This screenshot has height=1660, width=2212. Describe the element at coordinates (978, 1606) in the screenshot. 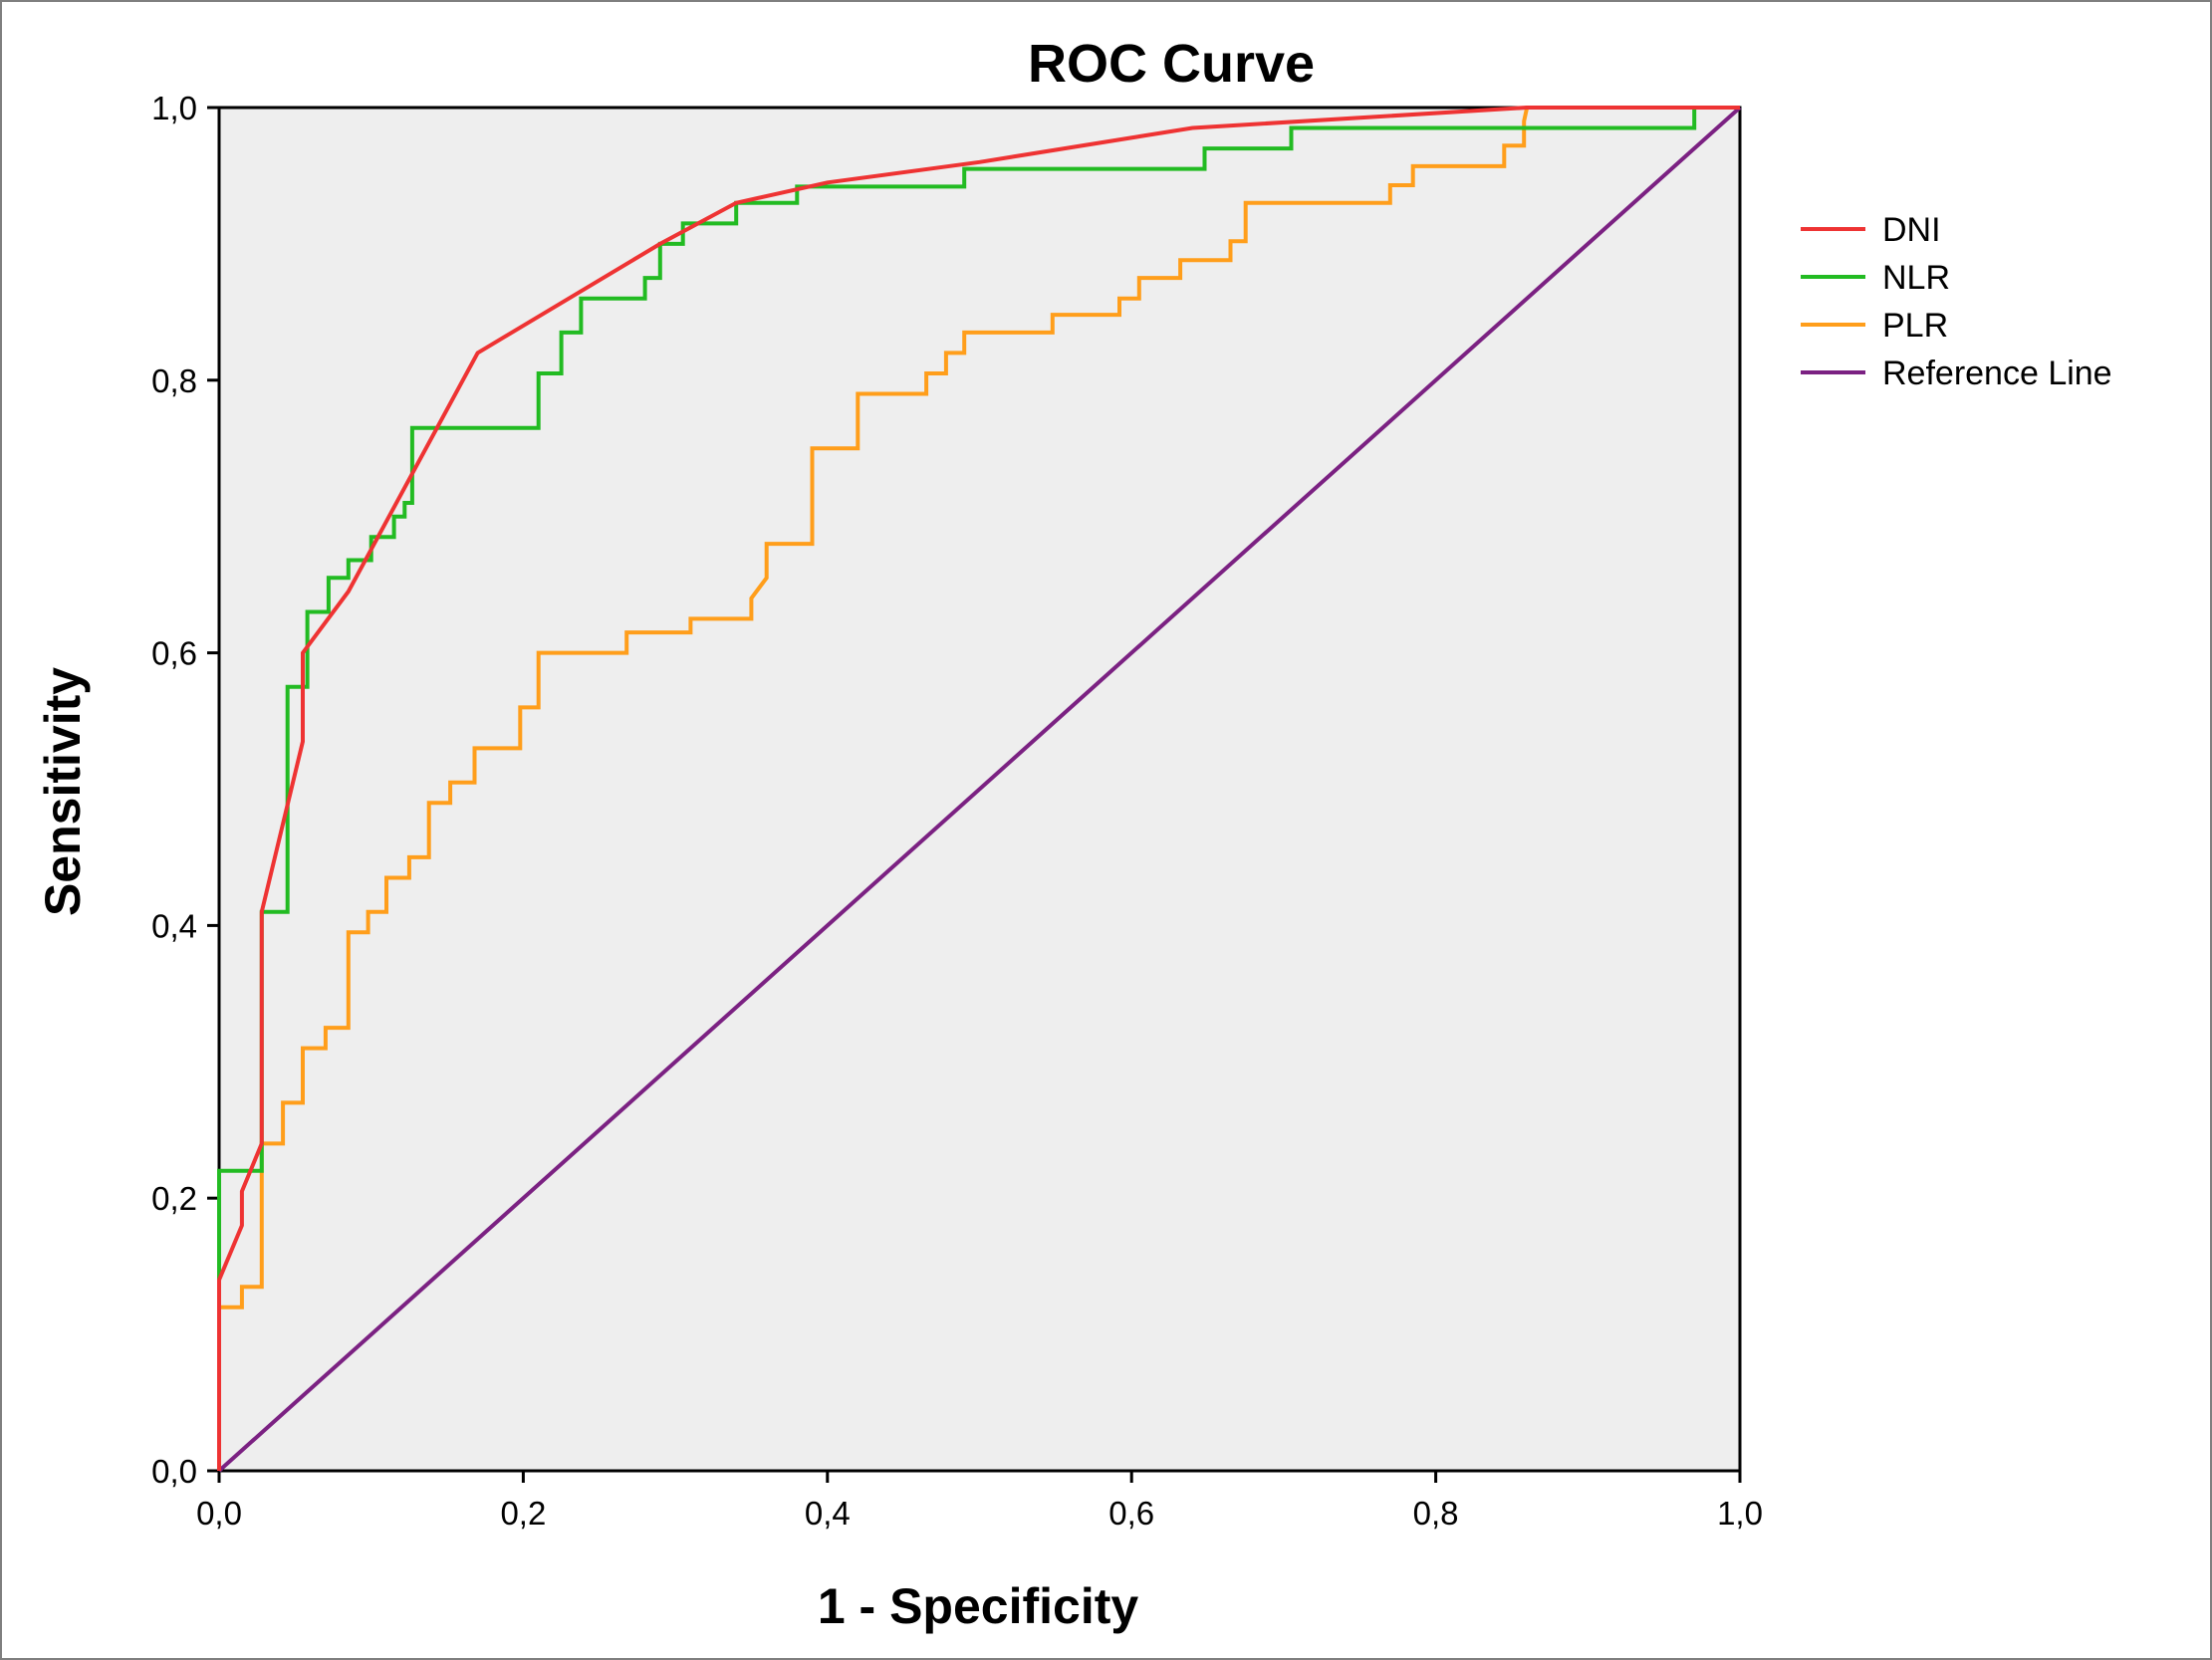

I see `x-axis-label: 1 - Specificity` at that location.